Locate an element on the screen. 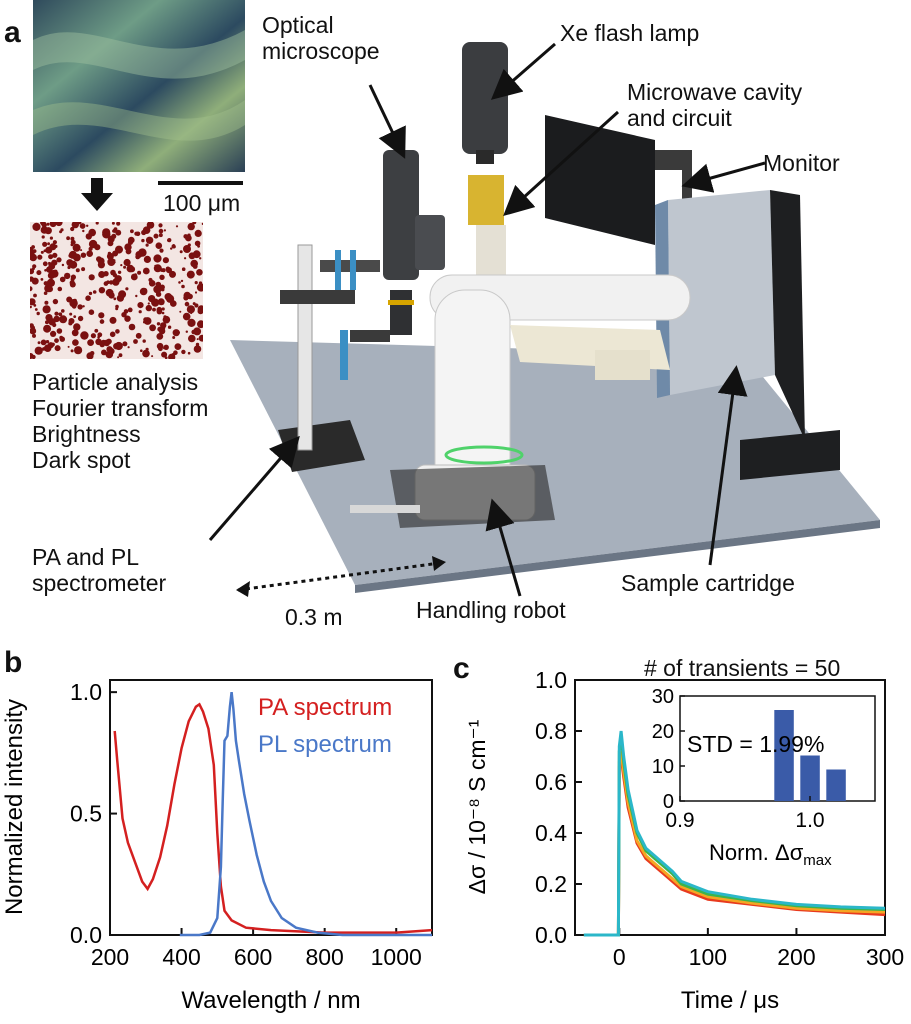 The image size is (911, 1024). panel-a-letter: a is located at coordinates (12, 32).